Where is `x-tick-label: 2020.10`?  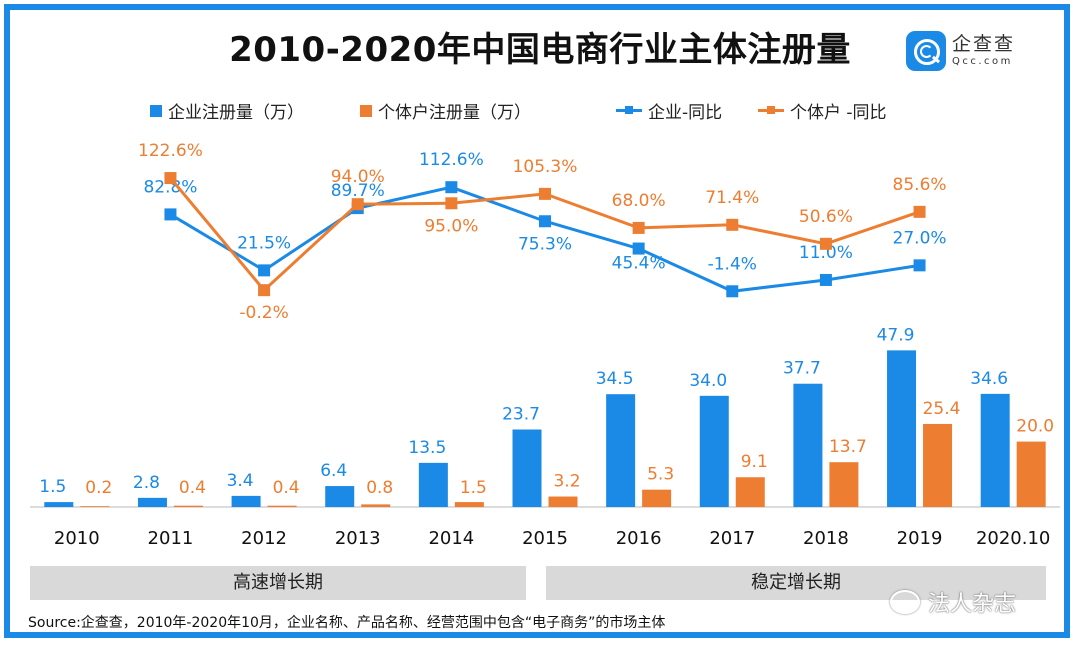 x-tick-label: 2020.10 is located at coordinates (1013, 538).